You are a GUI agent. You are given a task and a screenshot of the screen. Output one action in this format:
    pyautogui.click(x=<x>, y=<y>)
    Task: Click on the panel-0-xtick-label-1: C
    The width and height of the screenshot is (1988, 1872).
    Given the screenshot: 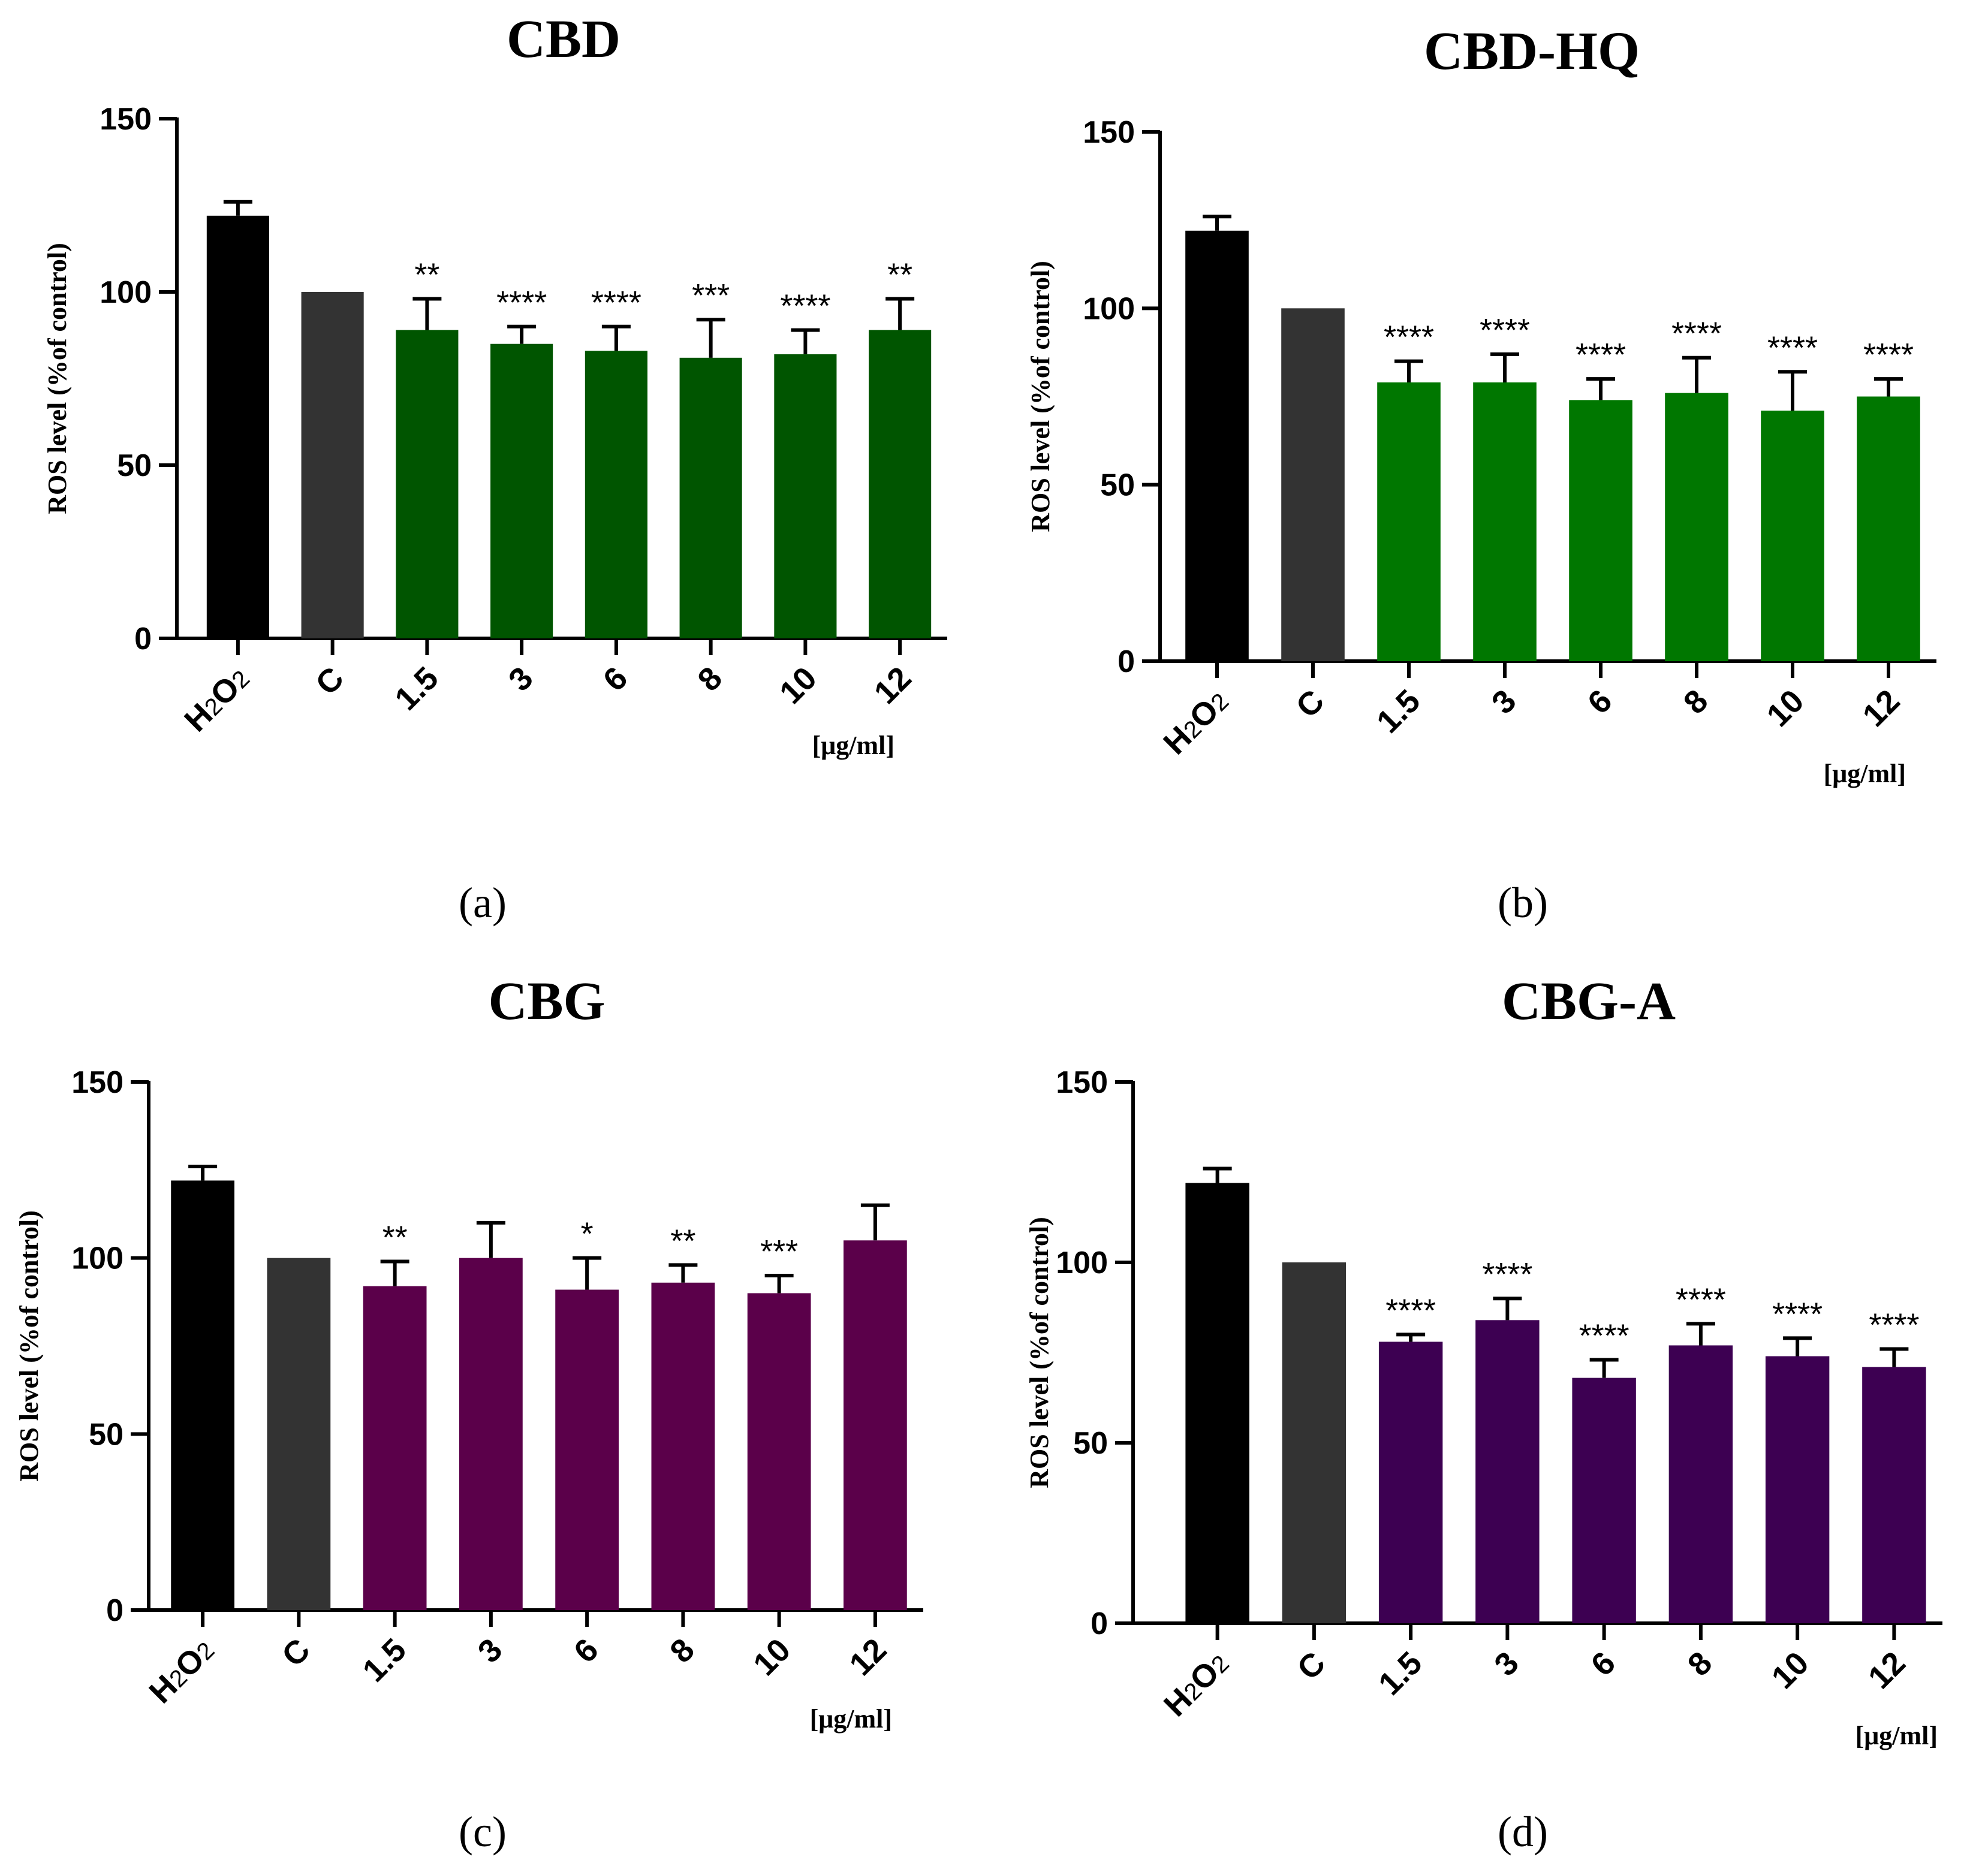 What is the action you would take?
    pyautogui.click(x=330, y=681)
    